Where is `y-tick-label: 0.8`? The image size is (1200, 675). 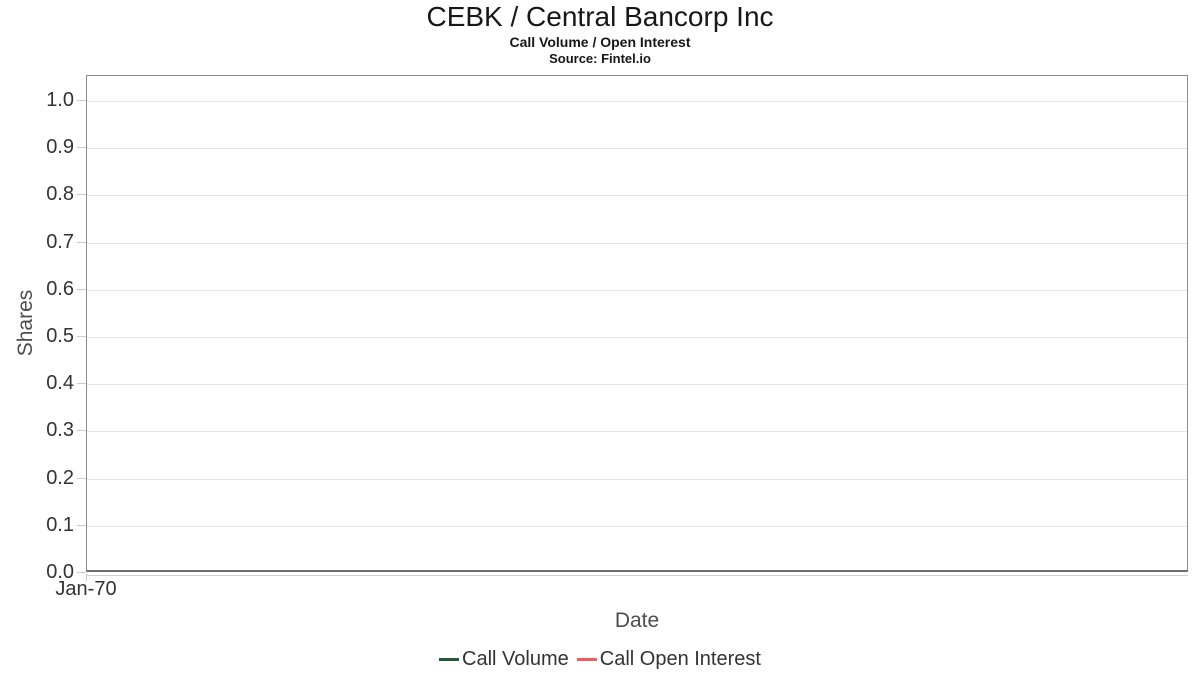 y-tick-label: 0.8 is located at coordinates (60, 194).